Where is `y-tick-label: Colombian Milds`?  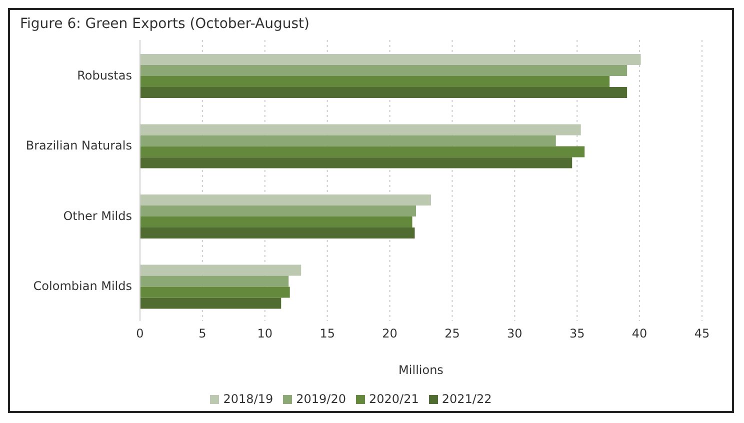 y-tick-label: Colombian Milds is located at coordinates (82, 286).